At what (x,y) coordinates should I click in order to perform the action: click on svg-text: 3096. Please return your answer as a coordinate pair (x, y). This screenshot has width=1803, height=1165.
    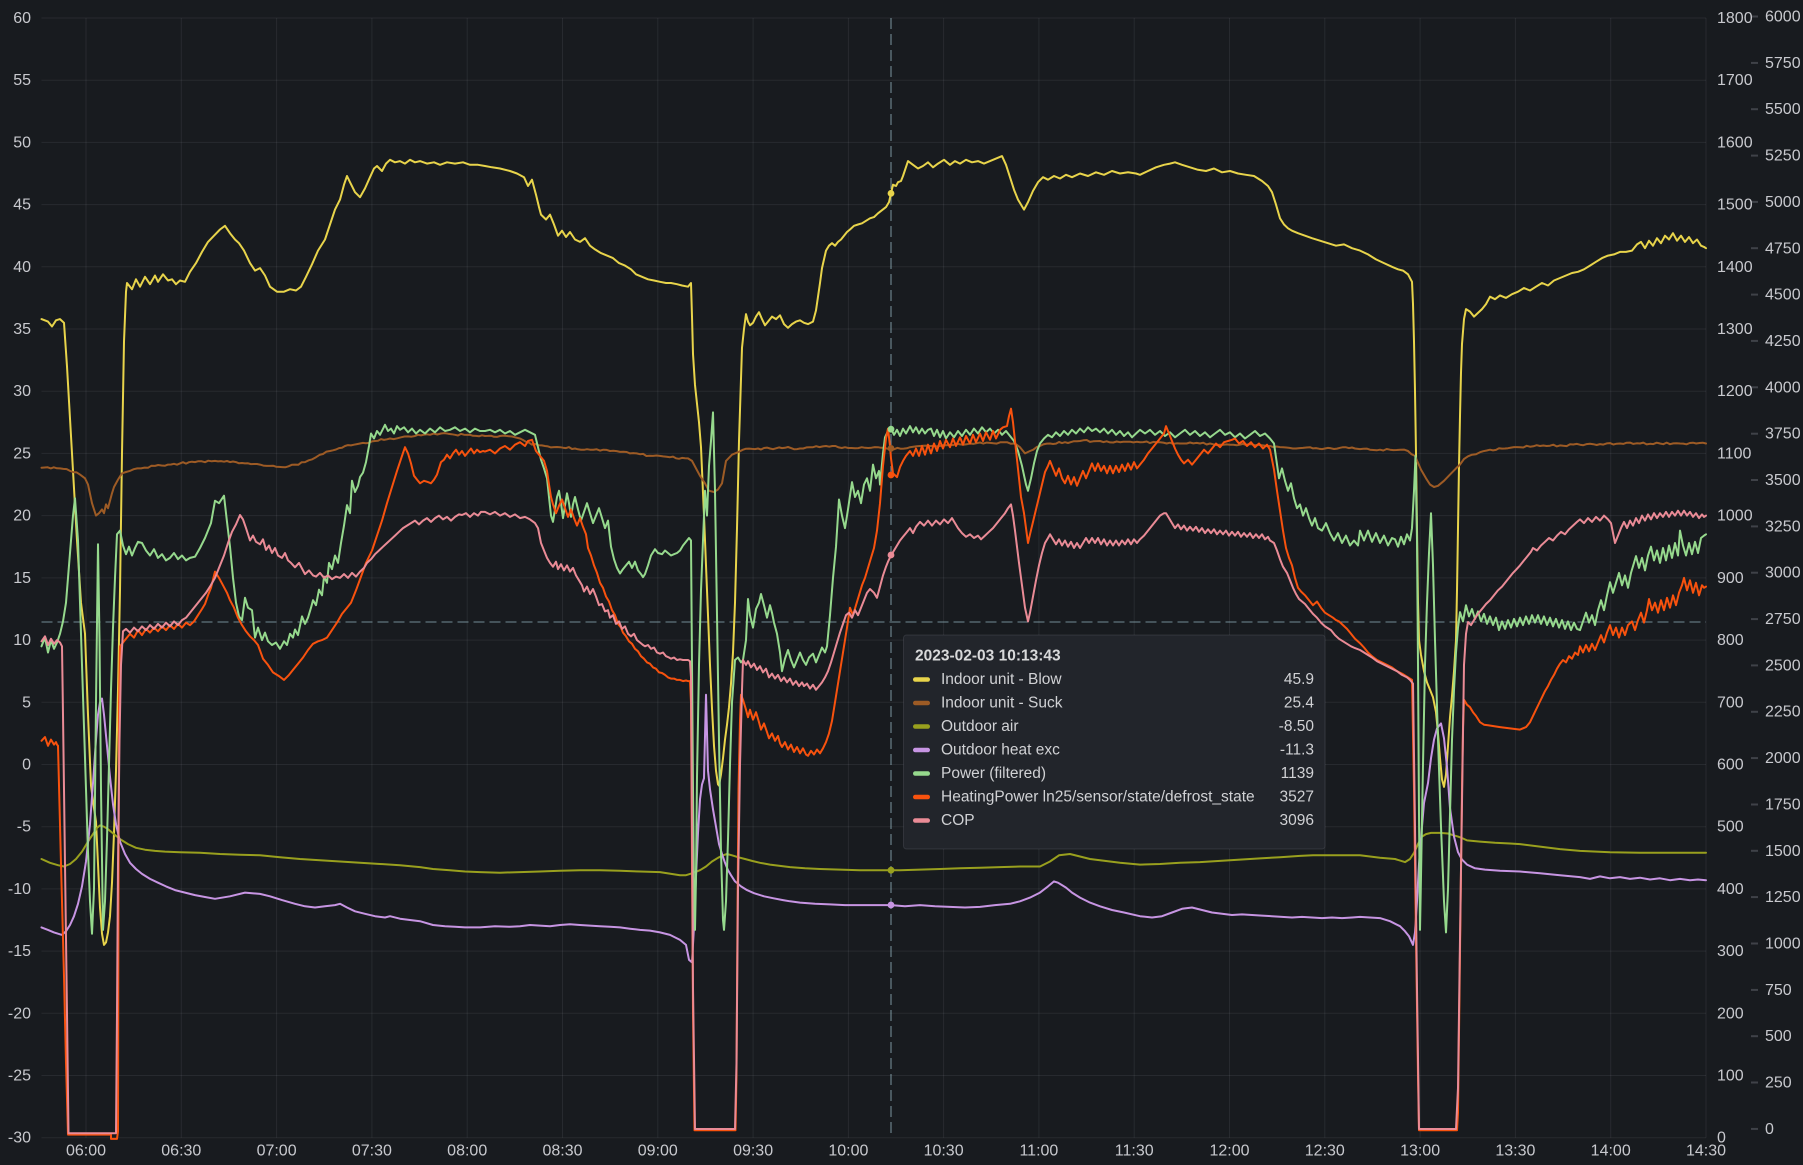
    Looking at the image, I should click on (1297, 820).